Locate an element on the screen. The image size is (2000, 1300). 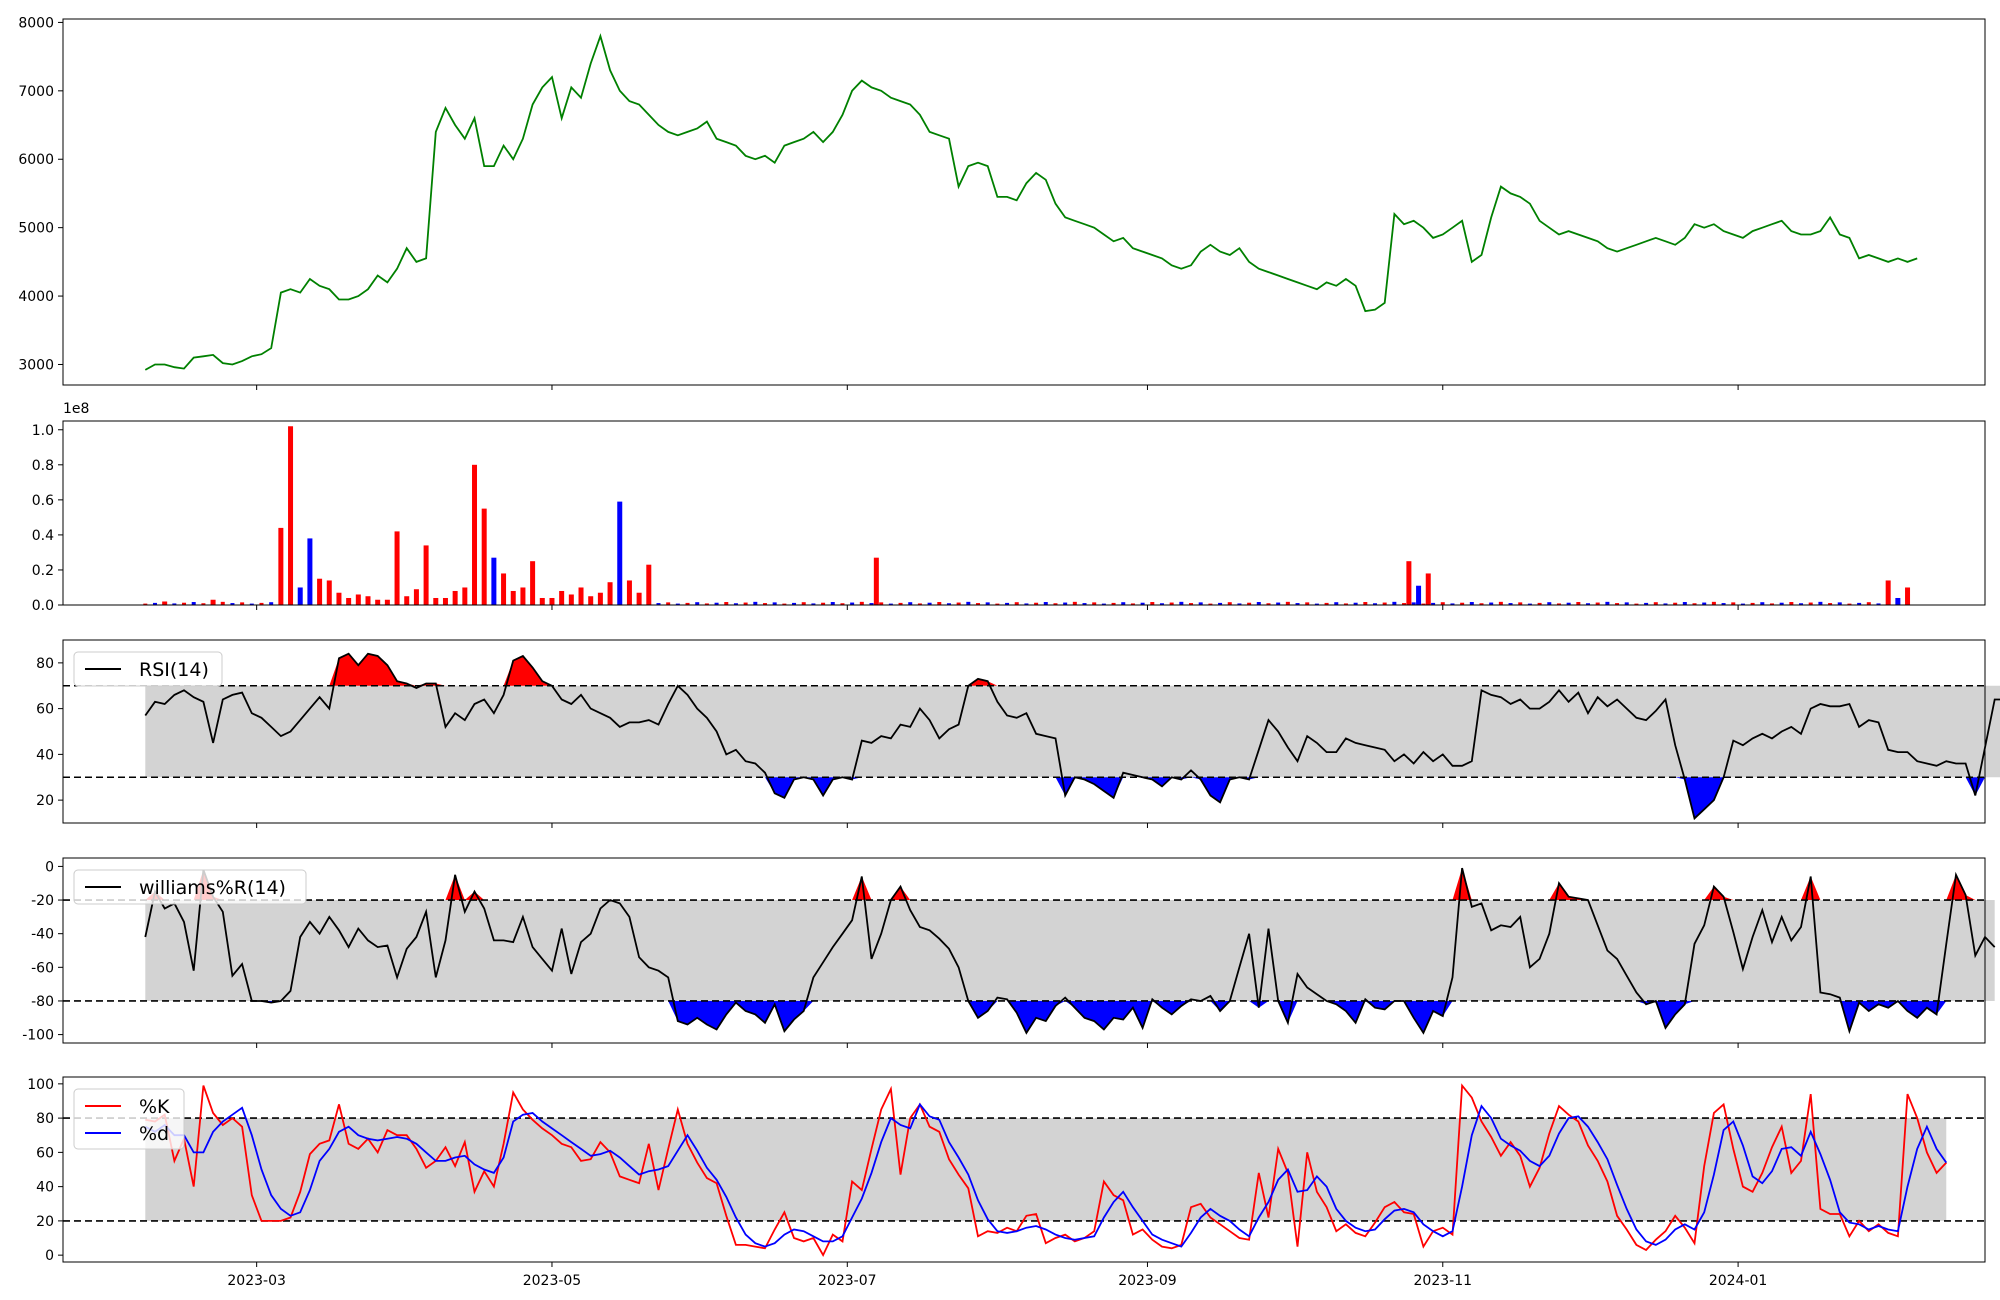
y-tick-label: 0.0 is located at coordinates (43, 606).